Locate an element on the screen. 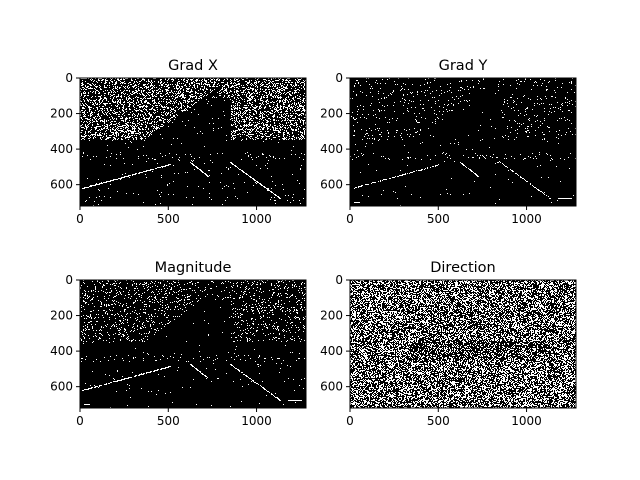 The image size is (640, 480). subplot-gradx: Grad X 0 500 1000 0 200 400 600 is located at coordinates (178, 142).